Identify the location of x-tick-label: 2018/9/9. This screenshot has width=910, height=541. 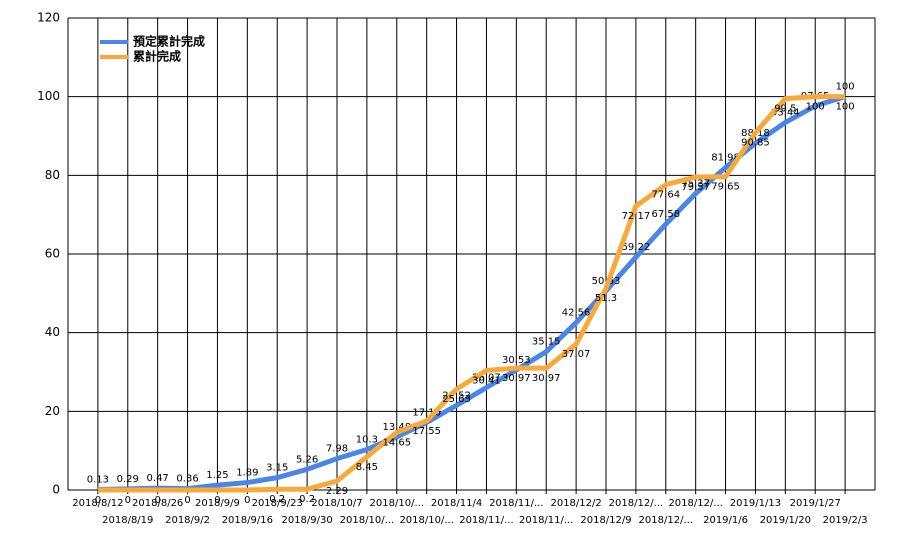
(217, 503).